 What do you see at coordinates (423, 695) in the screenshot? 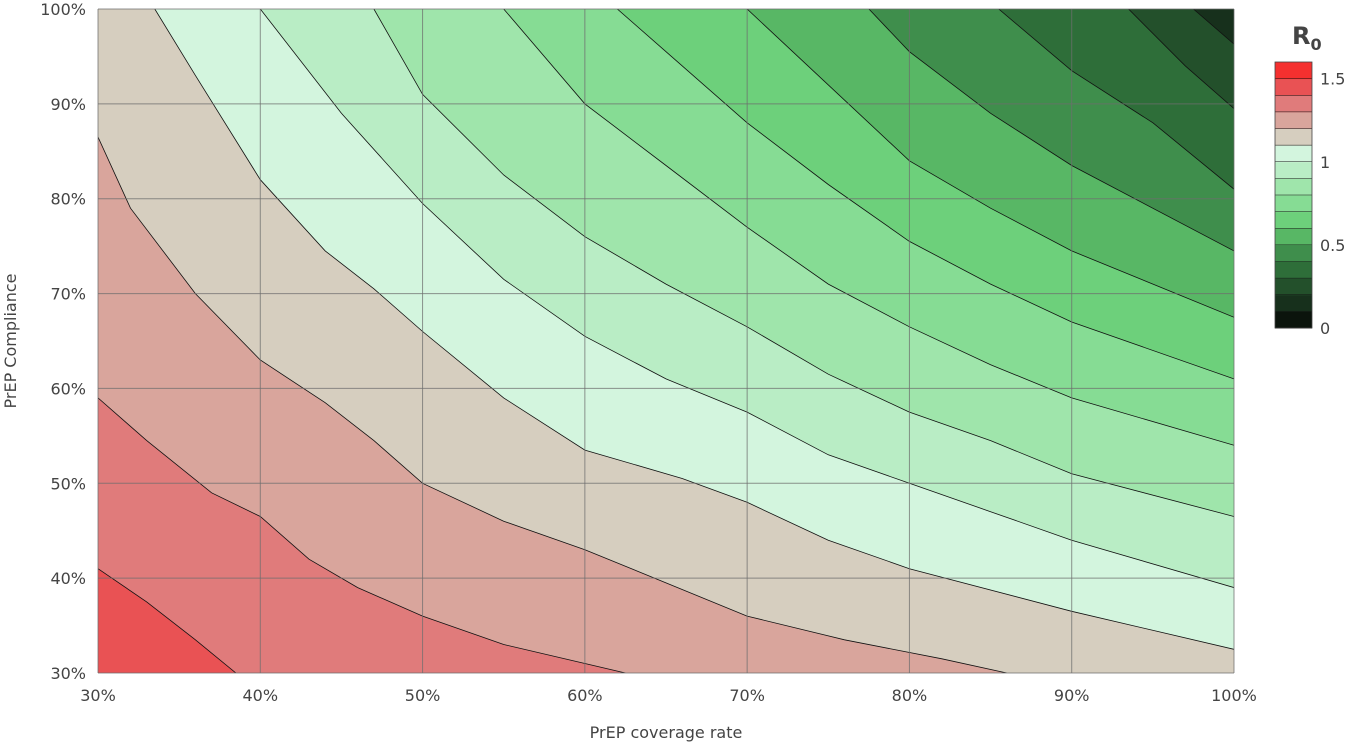
I see `x-tick-label: 50%` at bounding box center [423, 695].